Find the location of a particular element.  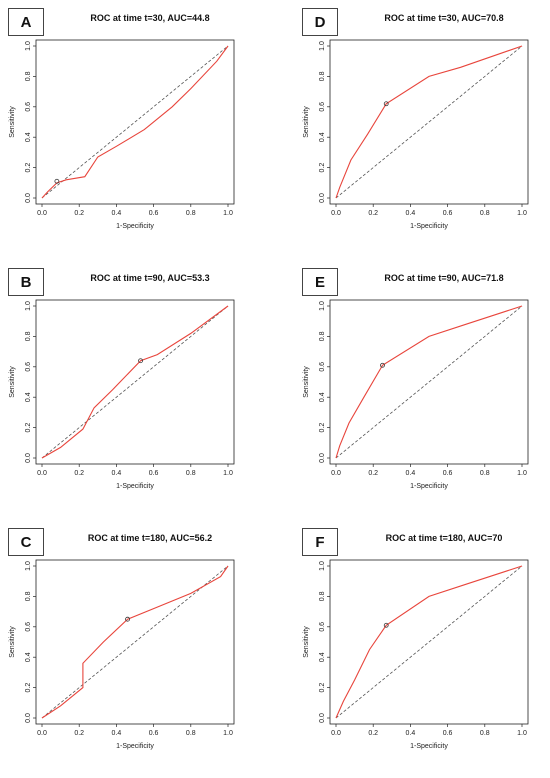

chart-title: ROC at time t=180, AUC=70 is located at coordinates (444, 538).